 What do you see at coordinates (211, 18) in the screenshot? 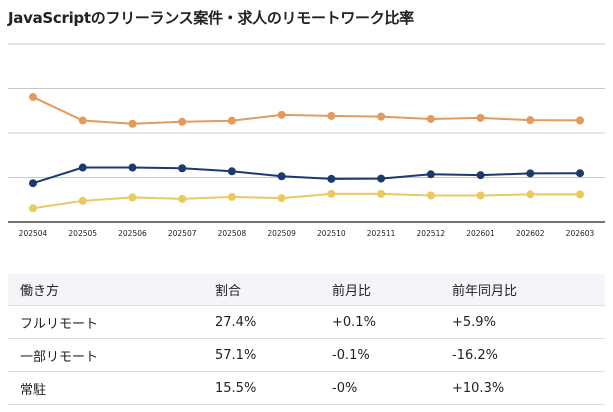
I see `chart-title: JavaScriptのフリーランス案件・求人のリモートワーク比率` at bounding box center [211, 18].